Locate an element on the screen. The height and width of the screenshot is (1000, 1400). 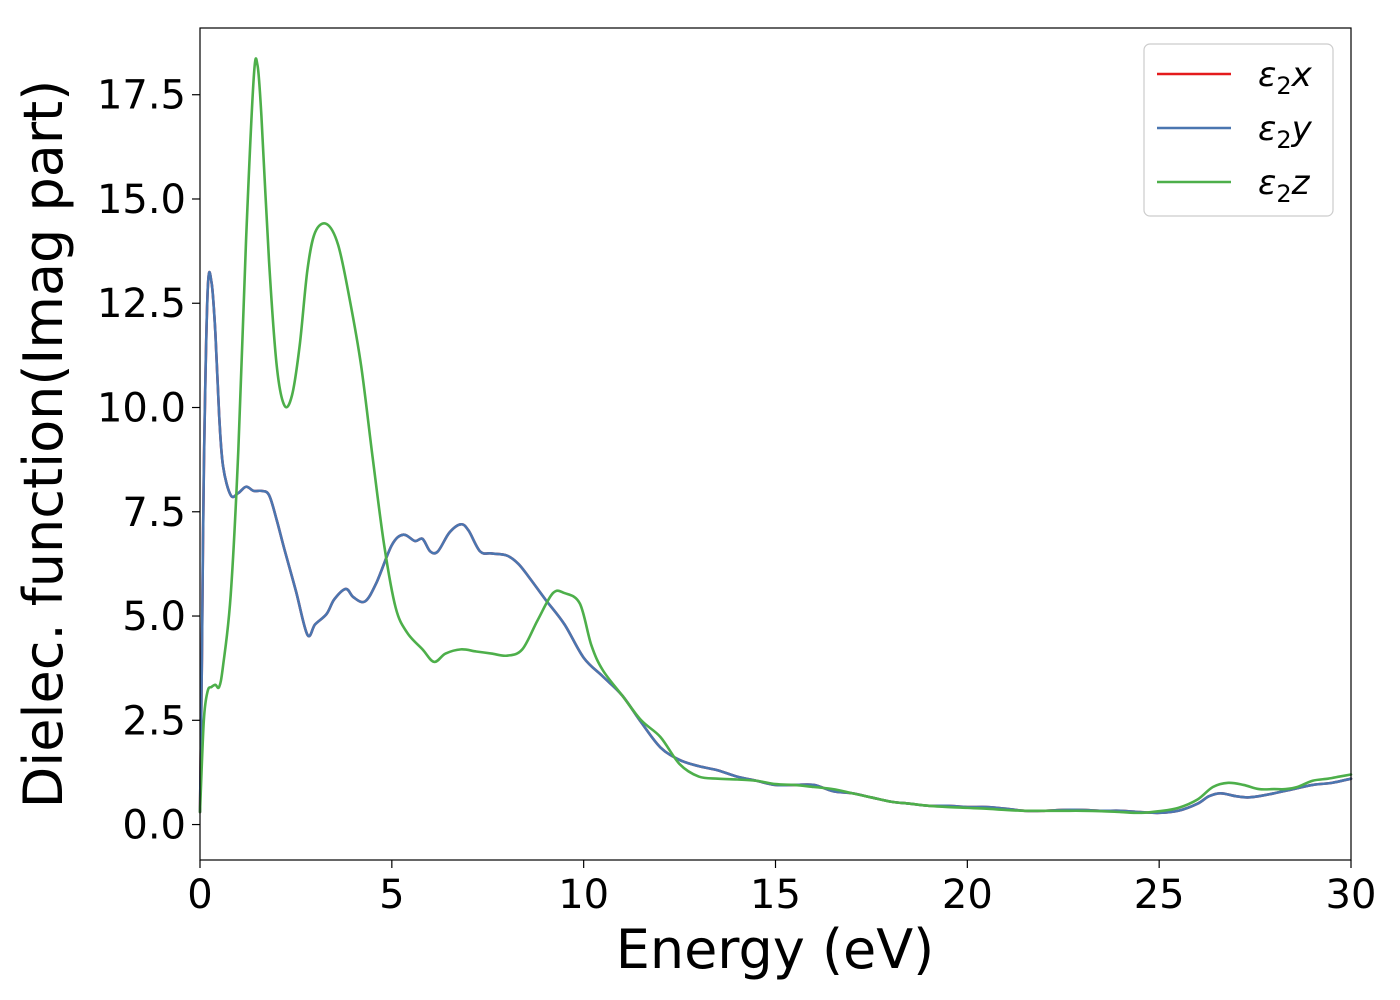
legend-label-z: ε2z is located at coordinates (1284, 185).